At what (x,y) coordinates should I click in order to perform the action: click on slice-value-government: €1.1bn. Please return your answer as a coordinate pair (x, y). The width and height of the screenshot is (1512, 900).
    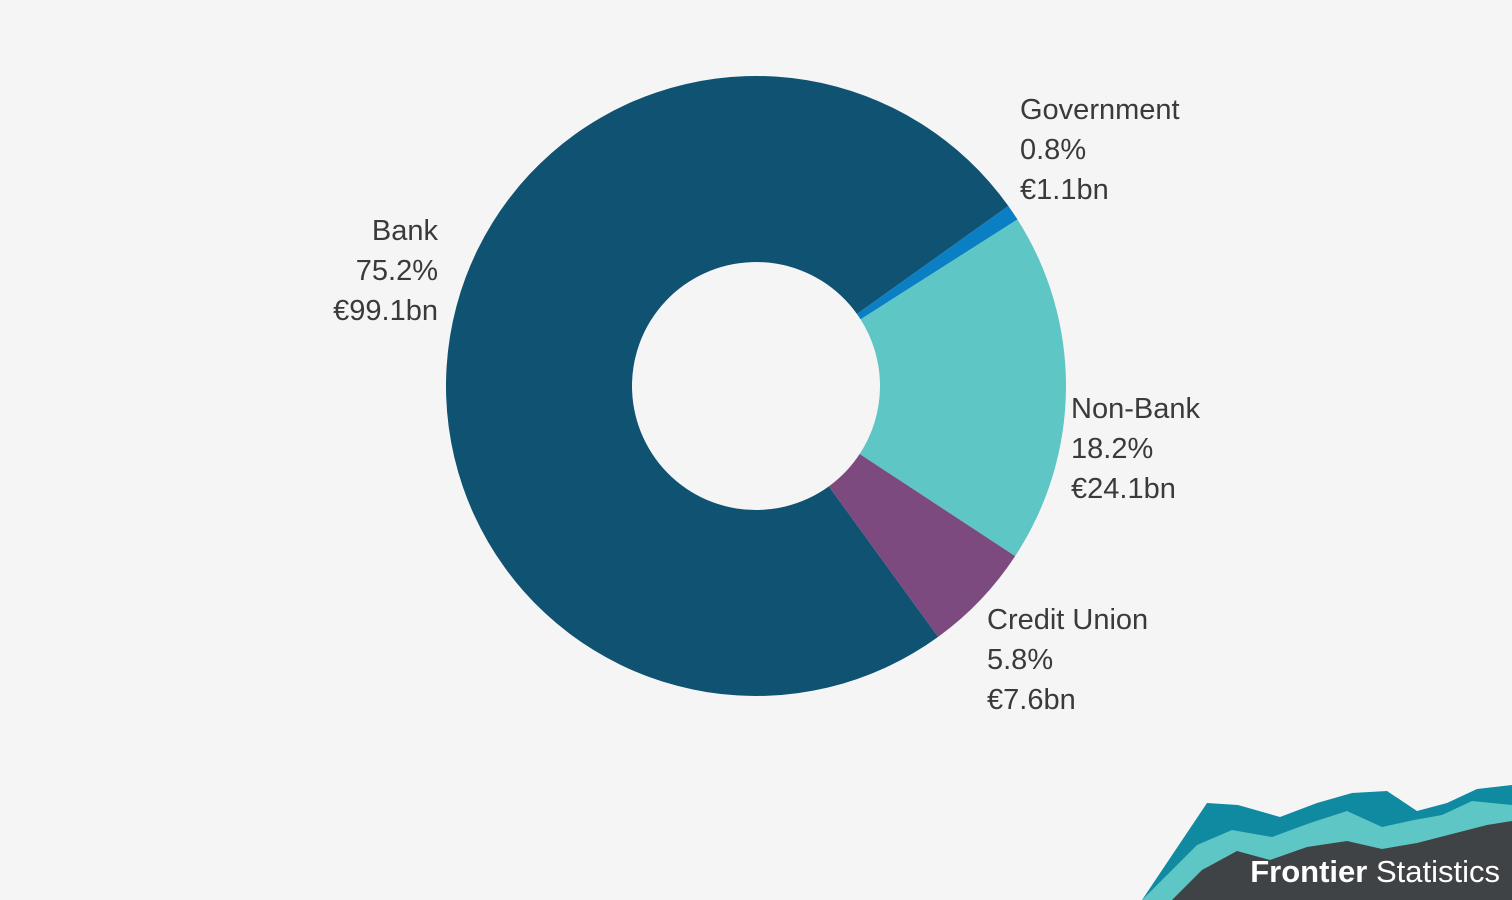
    Looking at the image, I should click on (1064, 190).